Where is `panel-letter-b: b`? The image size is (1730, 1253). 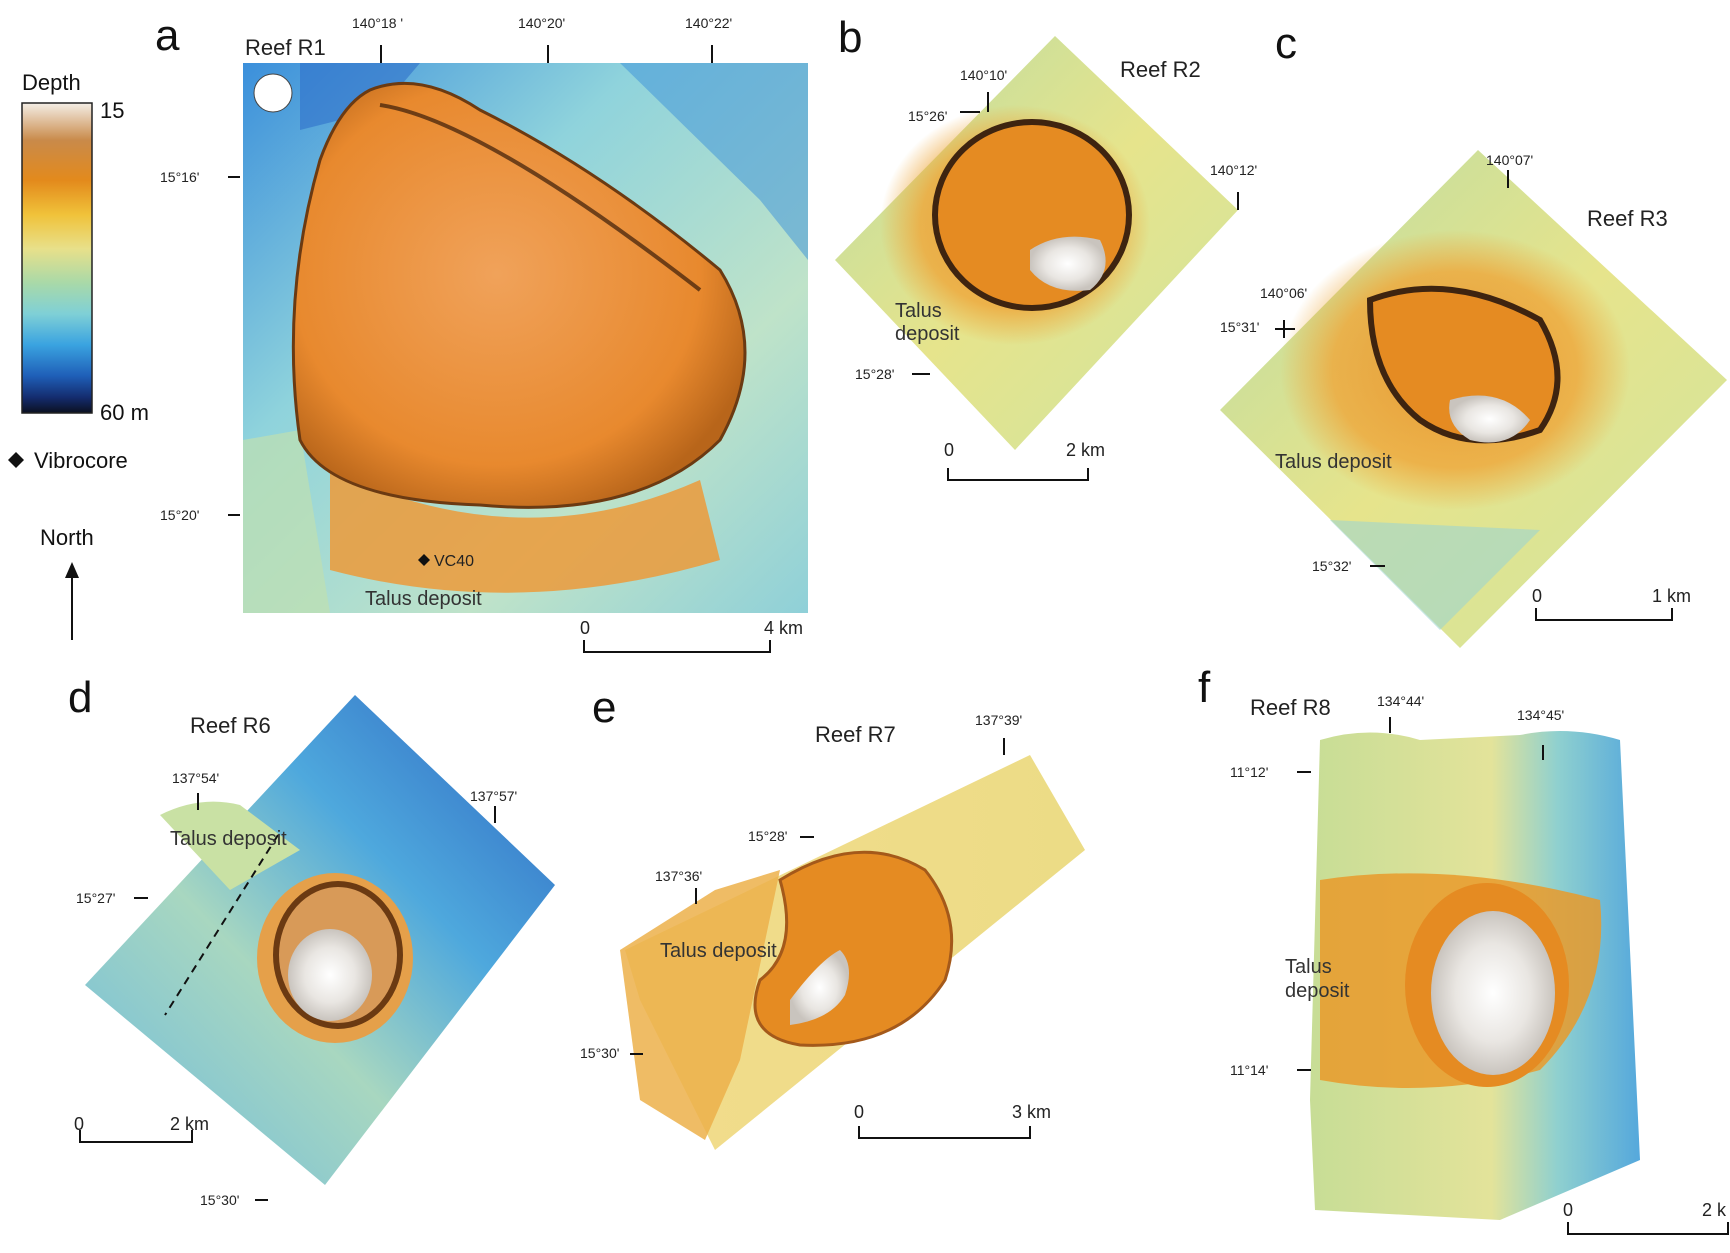 panel-letter-b: b is located at coordinates (850, 37).